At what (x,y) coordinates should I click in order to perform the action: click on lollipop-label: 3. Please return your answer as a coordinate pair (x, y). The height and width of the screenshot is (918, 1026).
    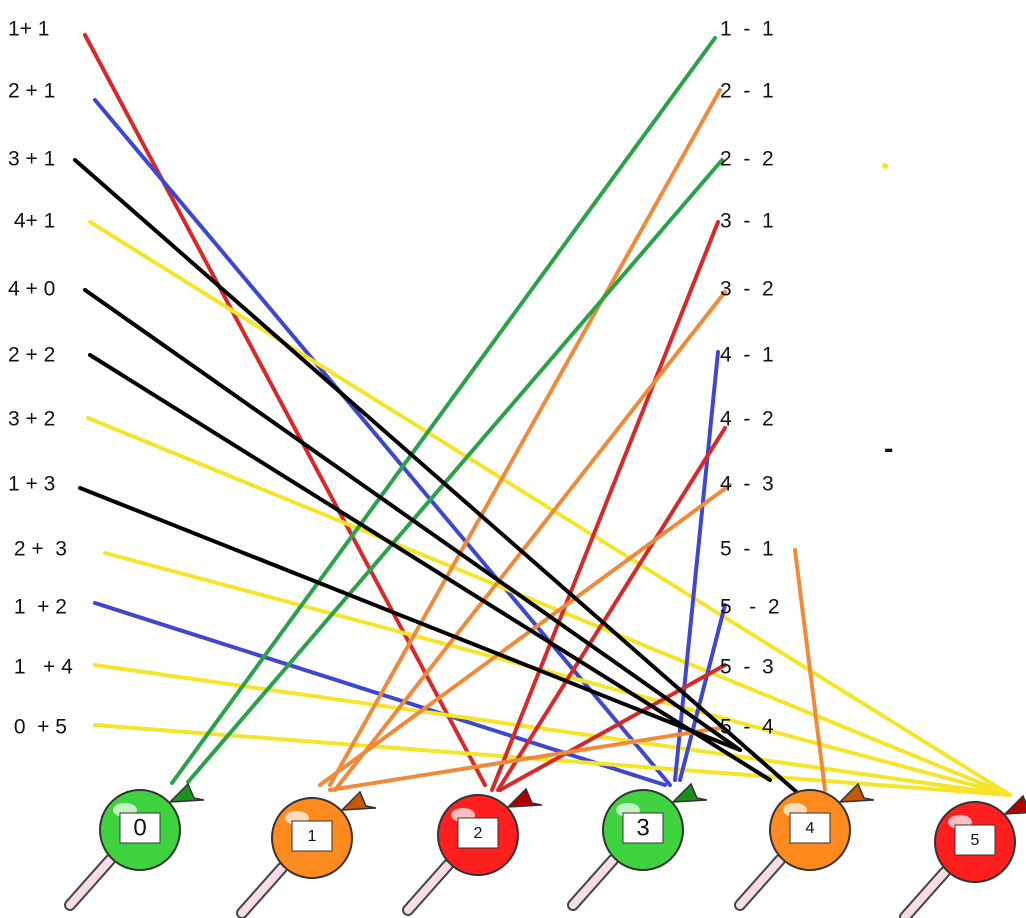
    Looking at the image, I should click on (642, 827).